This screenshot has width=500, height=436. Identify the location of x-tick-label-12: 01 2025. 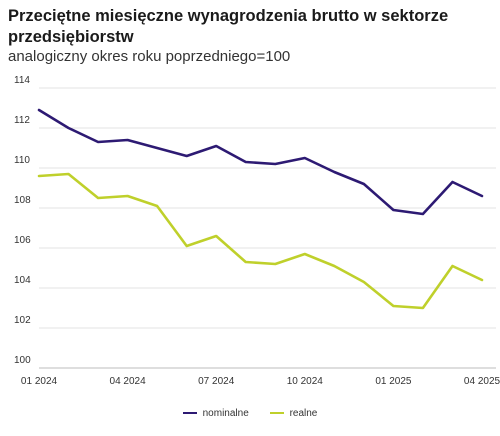
(393, 381).